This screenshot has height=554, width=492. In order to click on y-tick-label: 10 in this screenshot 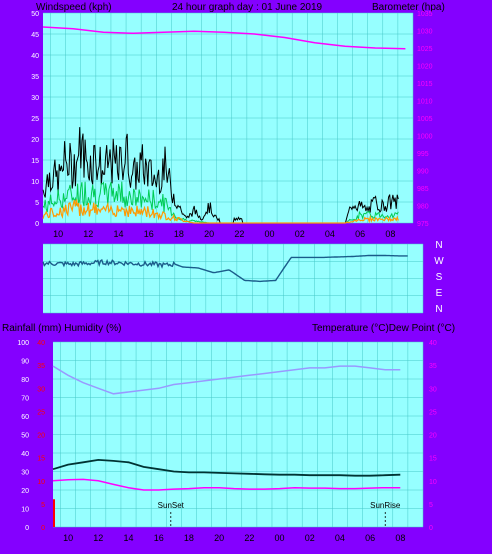, I will do `click(35, 182)`.